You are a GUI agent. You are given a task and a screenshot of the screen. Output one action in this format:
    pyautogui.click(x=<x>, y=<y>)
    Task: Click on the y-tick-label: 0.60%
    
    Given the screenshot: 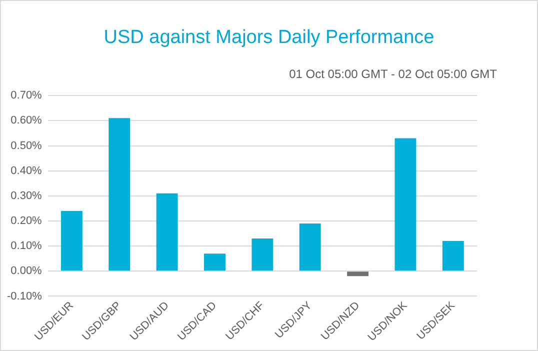 What is the action you would take?
    pyautogui.click(x=26, y=120)
    